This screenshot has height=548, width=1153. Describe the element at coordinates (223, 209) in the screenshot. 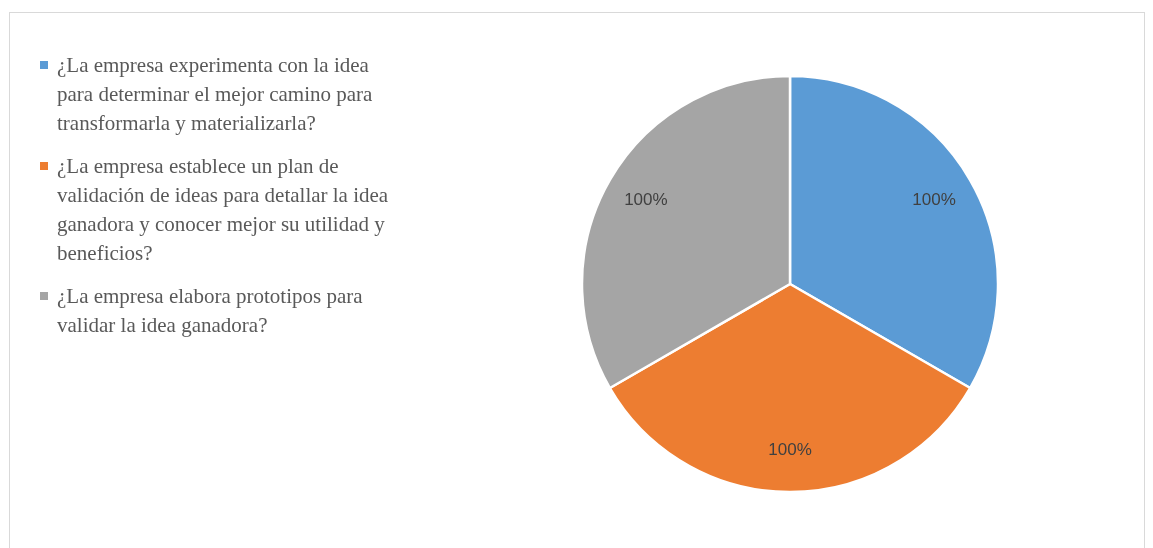

I see `legend-label: ¿La empresa establece un plan de validación de ideas para detallar la idea ganadora y conocer mejor su utilidad y beneficios?` at that location.